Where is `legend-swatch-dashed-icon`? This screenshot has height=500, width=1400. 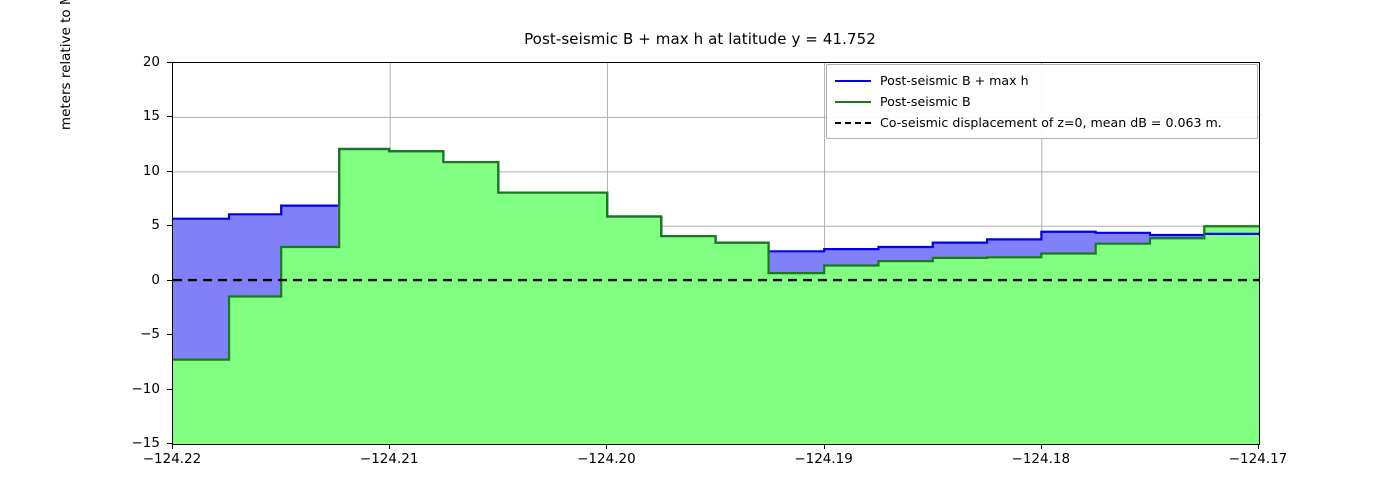
legend-swatch-dashed-icon is located at coordinates (853, 123).